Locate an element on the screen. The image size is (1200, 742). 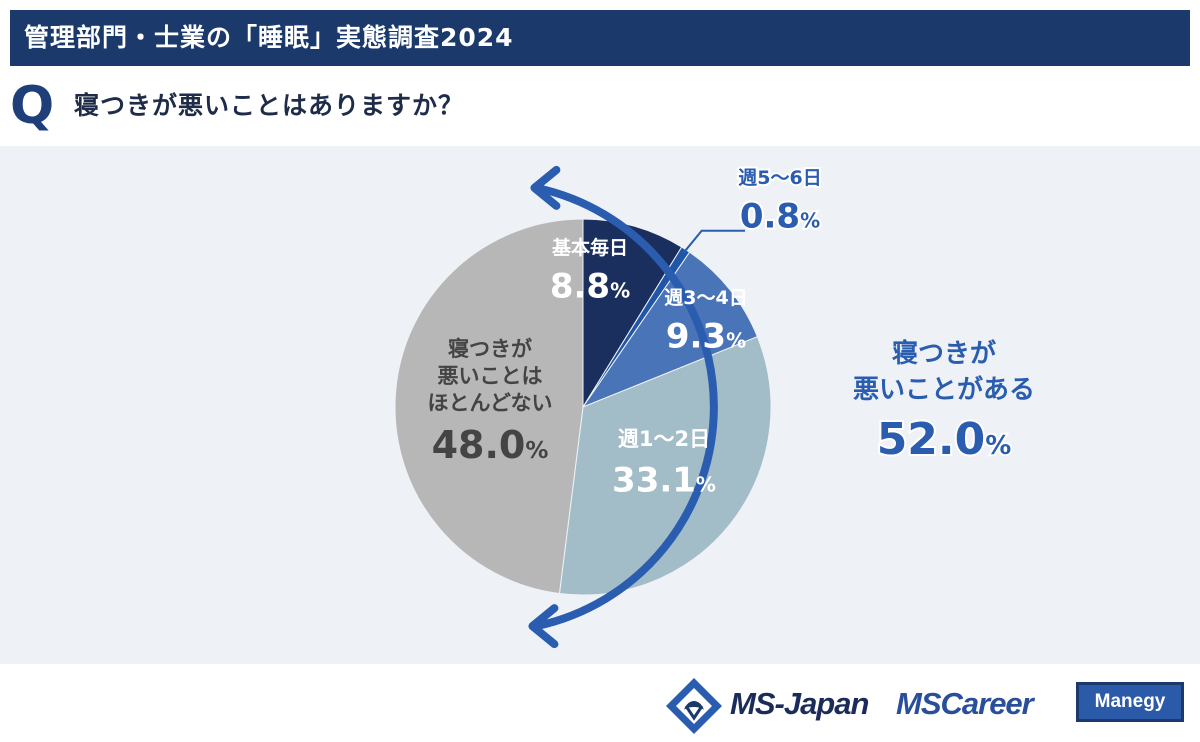
slice-value: 33.1% is located at coordinates (664, 481).